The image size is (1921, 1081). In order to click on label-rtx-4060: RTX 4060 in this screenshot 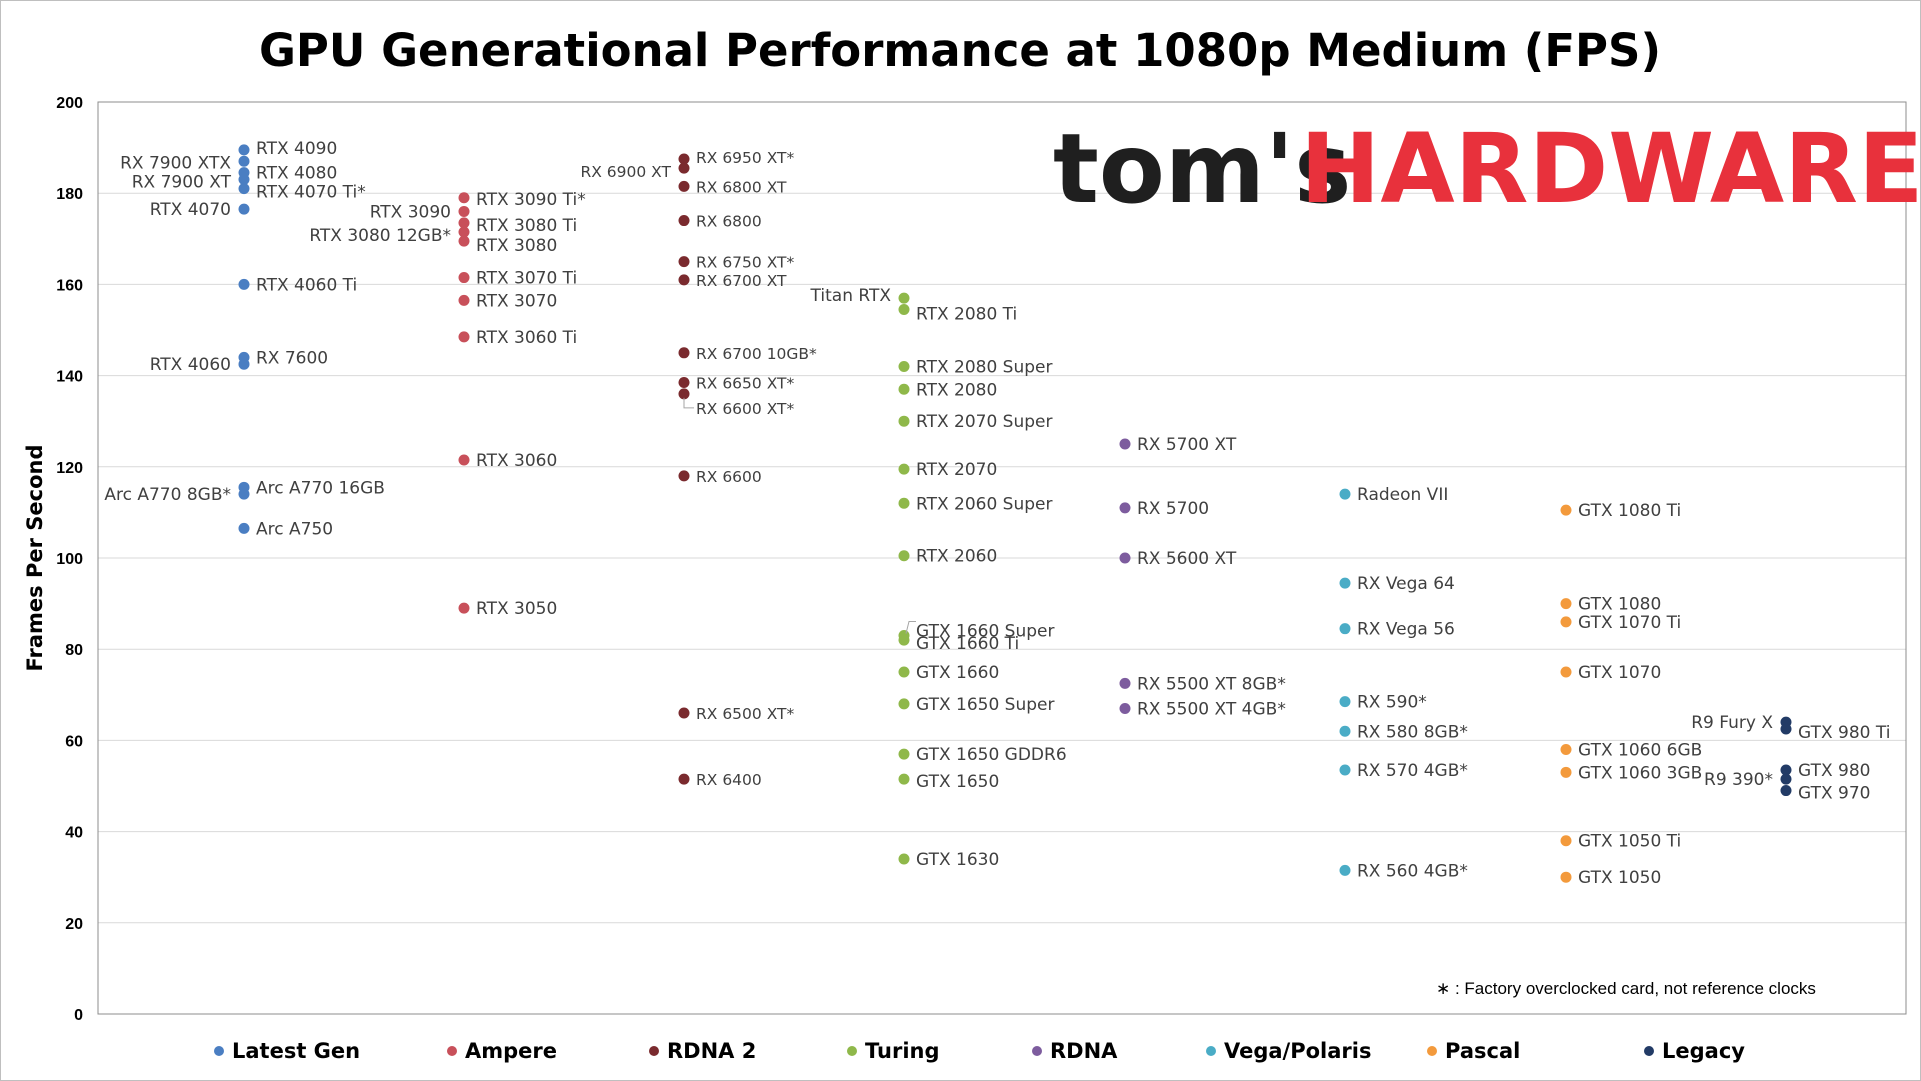, I will do `click(190, 365)`.